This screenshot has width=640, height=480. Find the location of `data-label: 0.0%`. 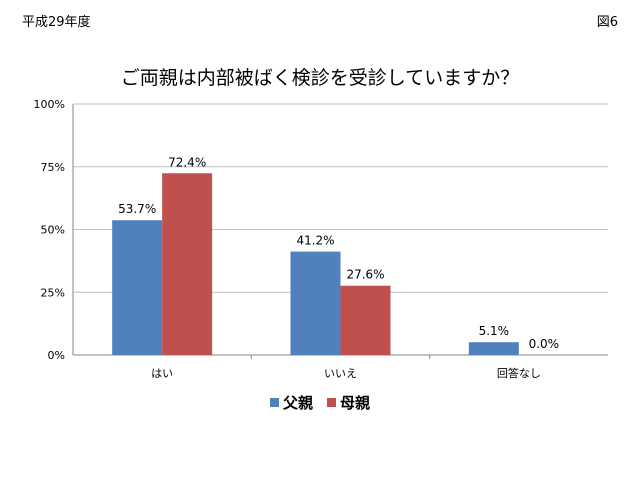

data-label: 0.0% is located at coordinates (544, 344).